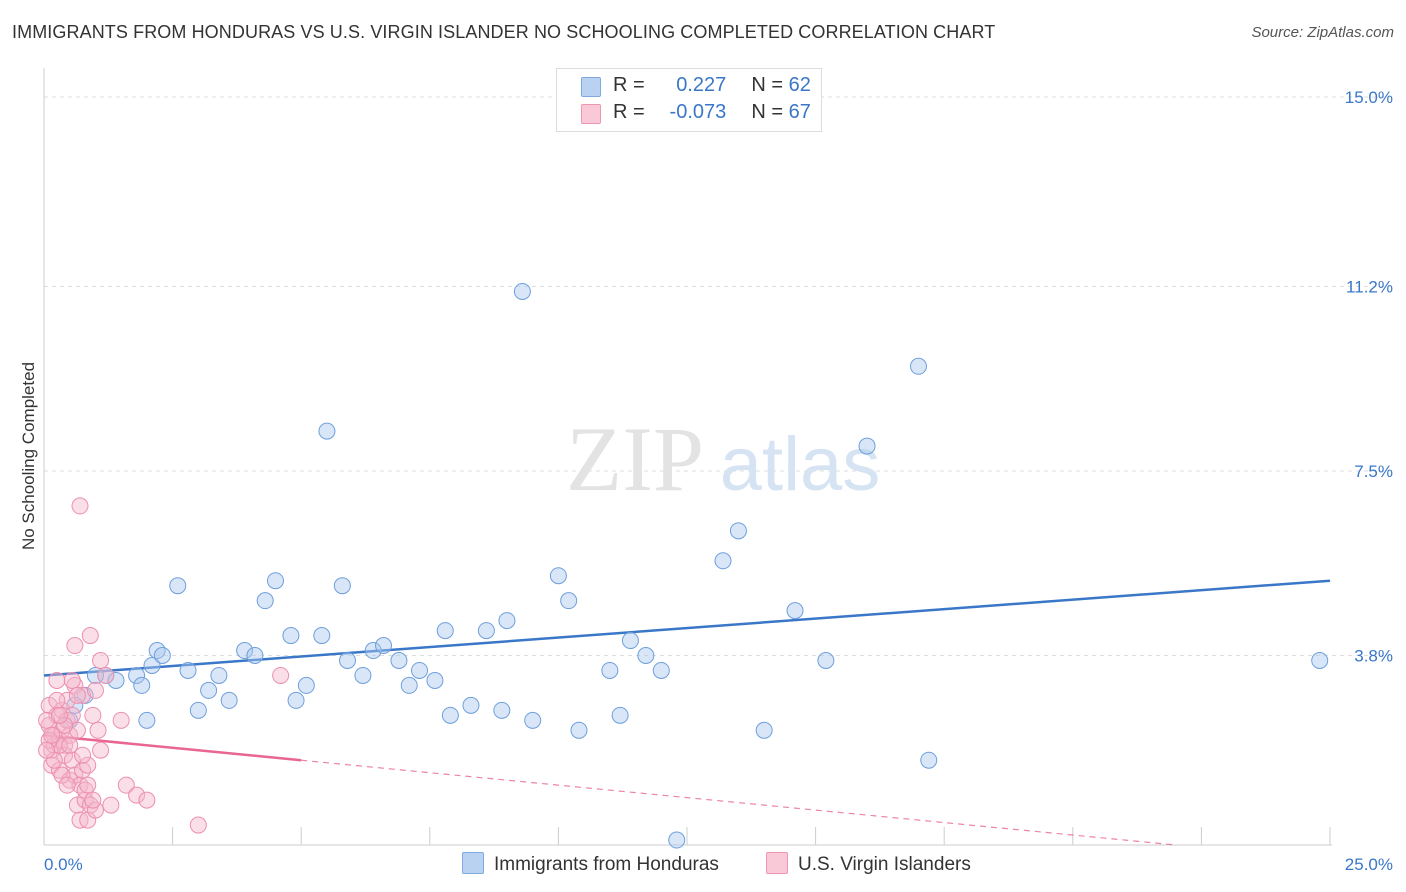 The width and height of the screenshot is (1406, 892). Describe the element at coordinates (884, 864) in the screenshot. I see `bottom-legend-label: U.S. Virgin Islanders` at that location.